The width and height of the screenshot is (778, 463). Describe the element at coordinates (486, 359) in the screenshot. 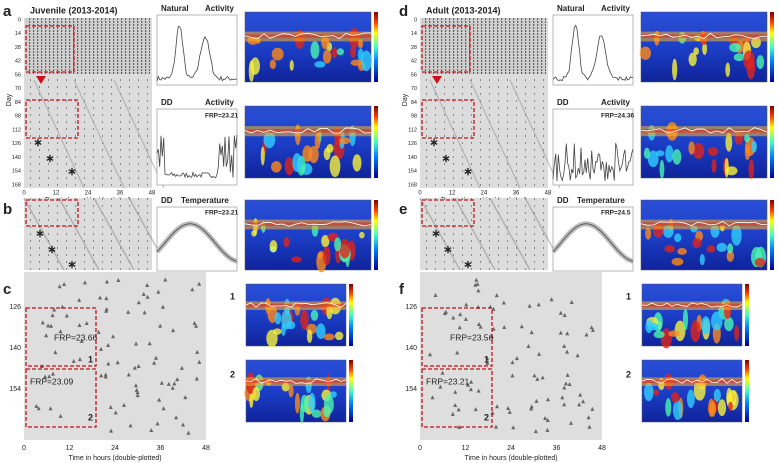

I see `box-id: 1` at that location.